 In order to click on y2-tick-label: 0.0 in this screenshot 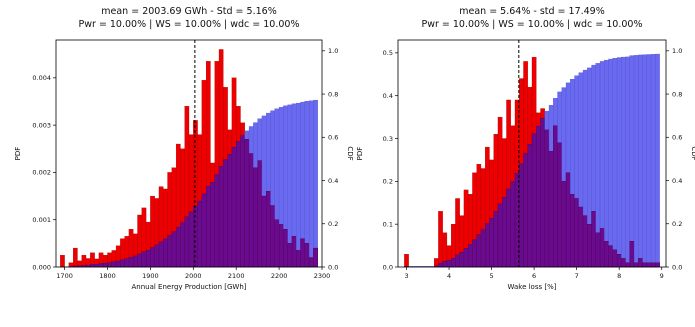, I will do `click(333, 267)`.